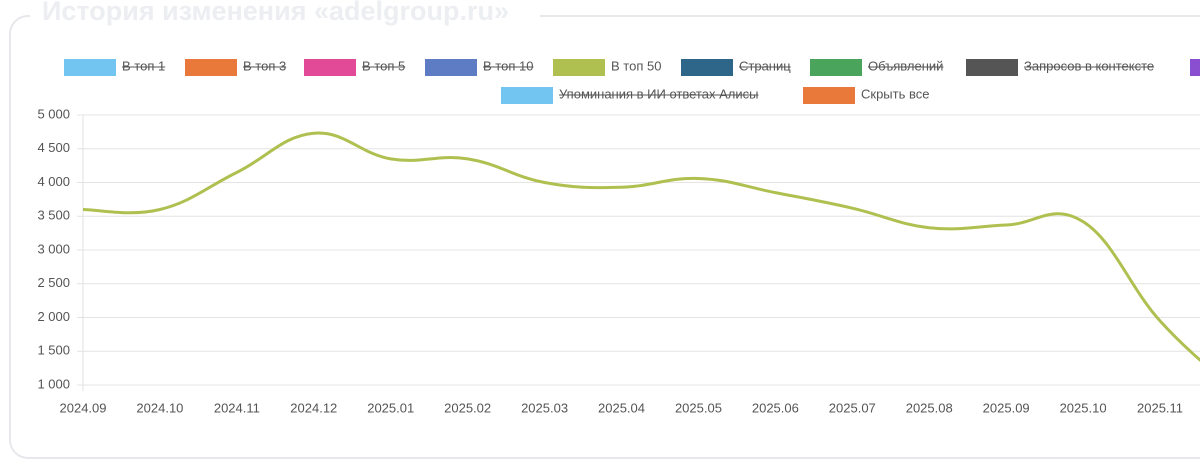 The height and width of the screenshot is (464, 1200). What do you see at coordinates (775, 407) in the screenshot?
I see `x-tick-label: 2025.06` at bounding box center [775, 407].